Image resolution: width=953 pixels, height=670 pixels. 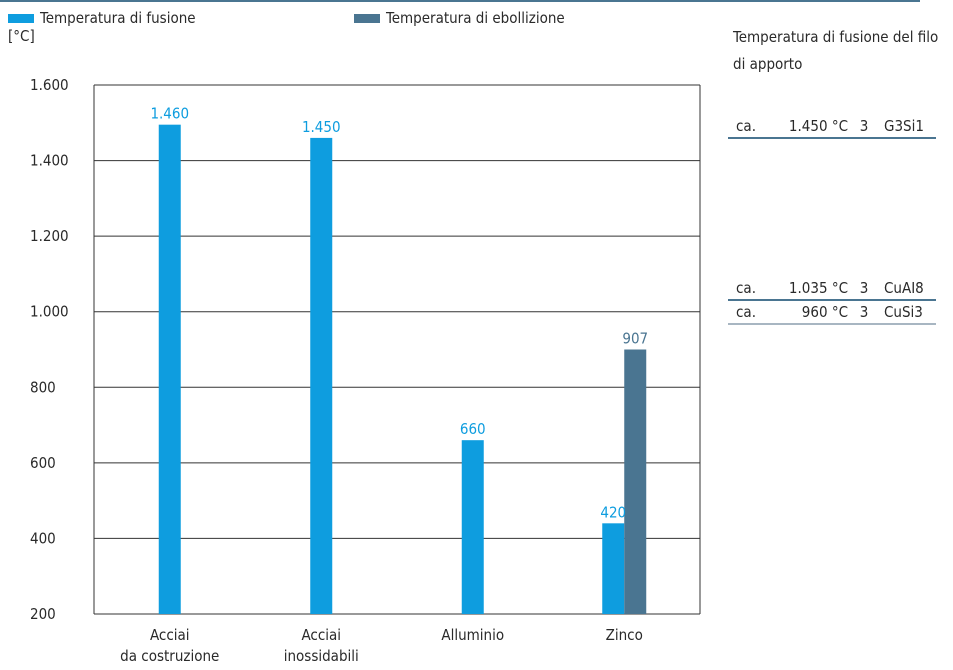 What do you see at coordinates (321, 656) in the screenshot?
I see `x-tick-label: inossidabili` at bounding box center [321, 656].